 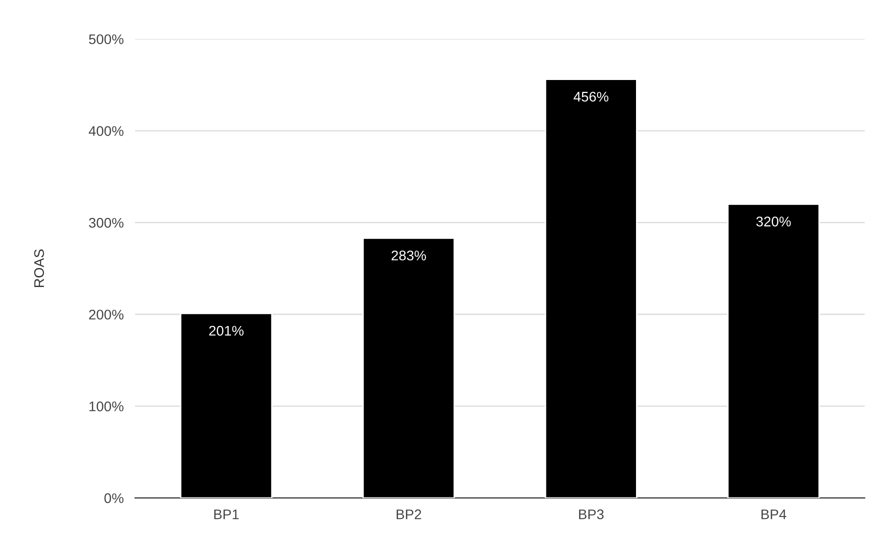 What do you see at coordinates (39, 268) in the screenshot?
I see `y-axis-title: ROAS` at bounding box center [39, 268].